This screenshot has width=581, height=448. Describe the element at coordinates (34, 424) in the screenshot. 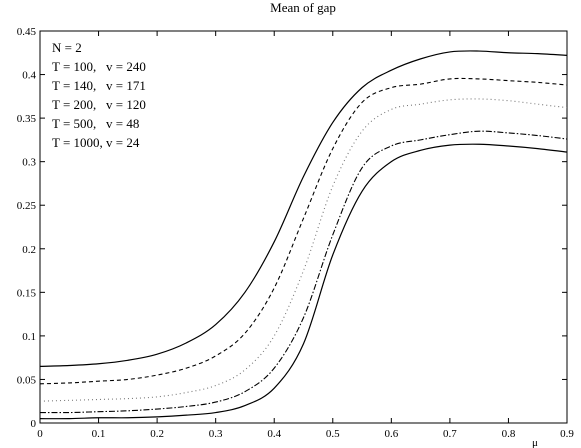

I see `y-tick-label: 0` at that location.